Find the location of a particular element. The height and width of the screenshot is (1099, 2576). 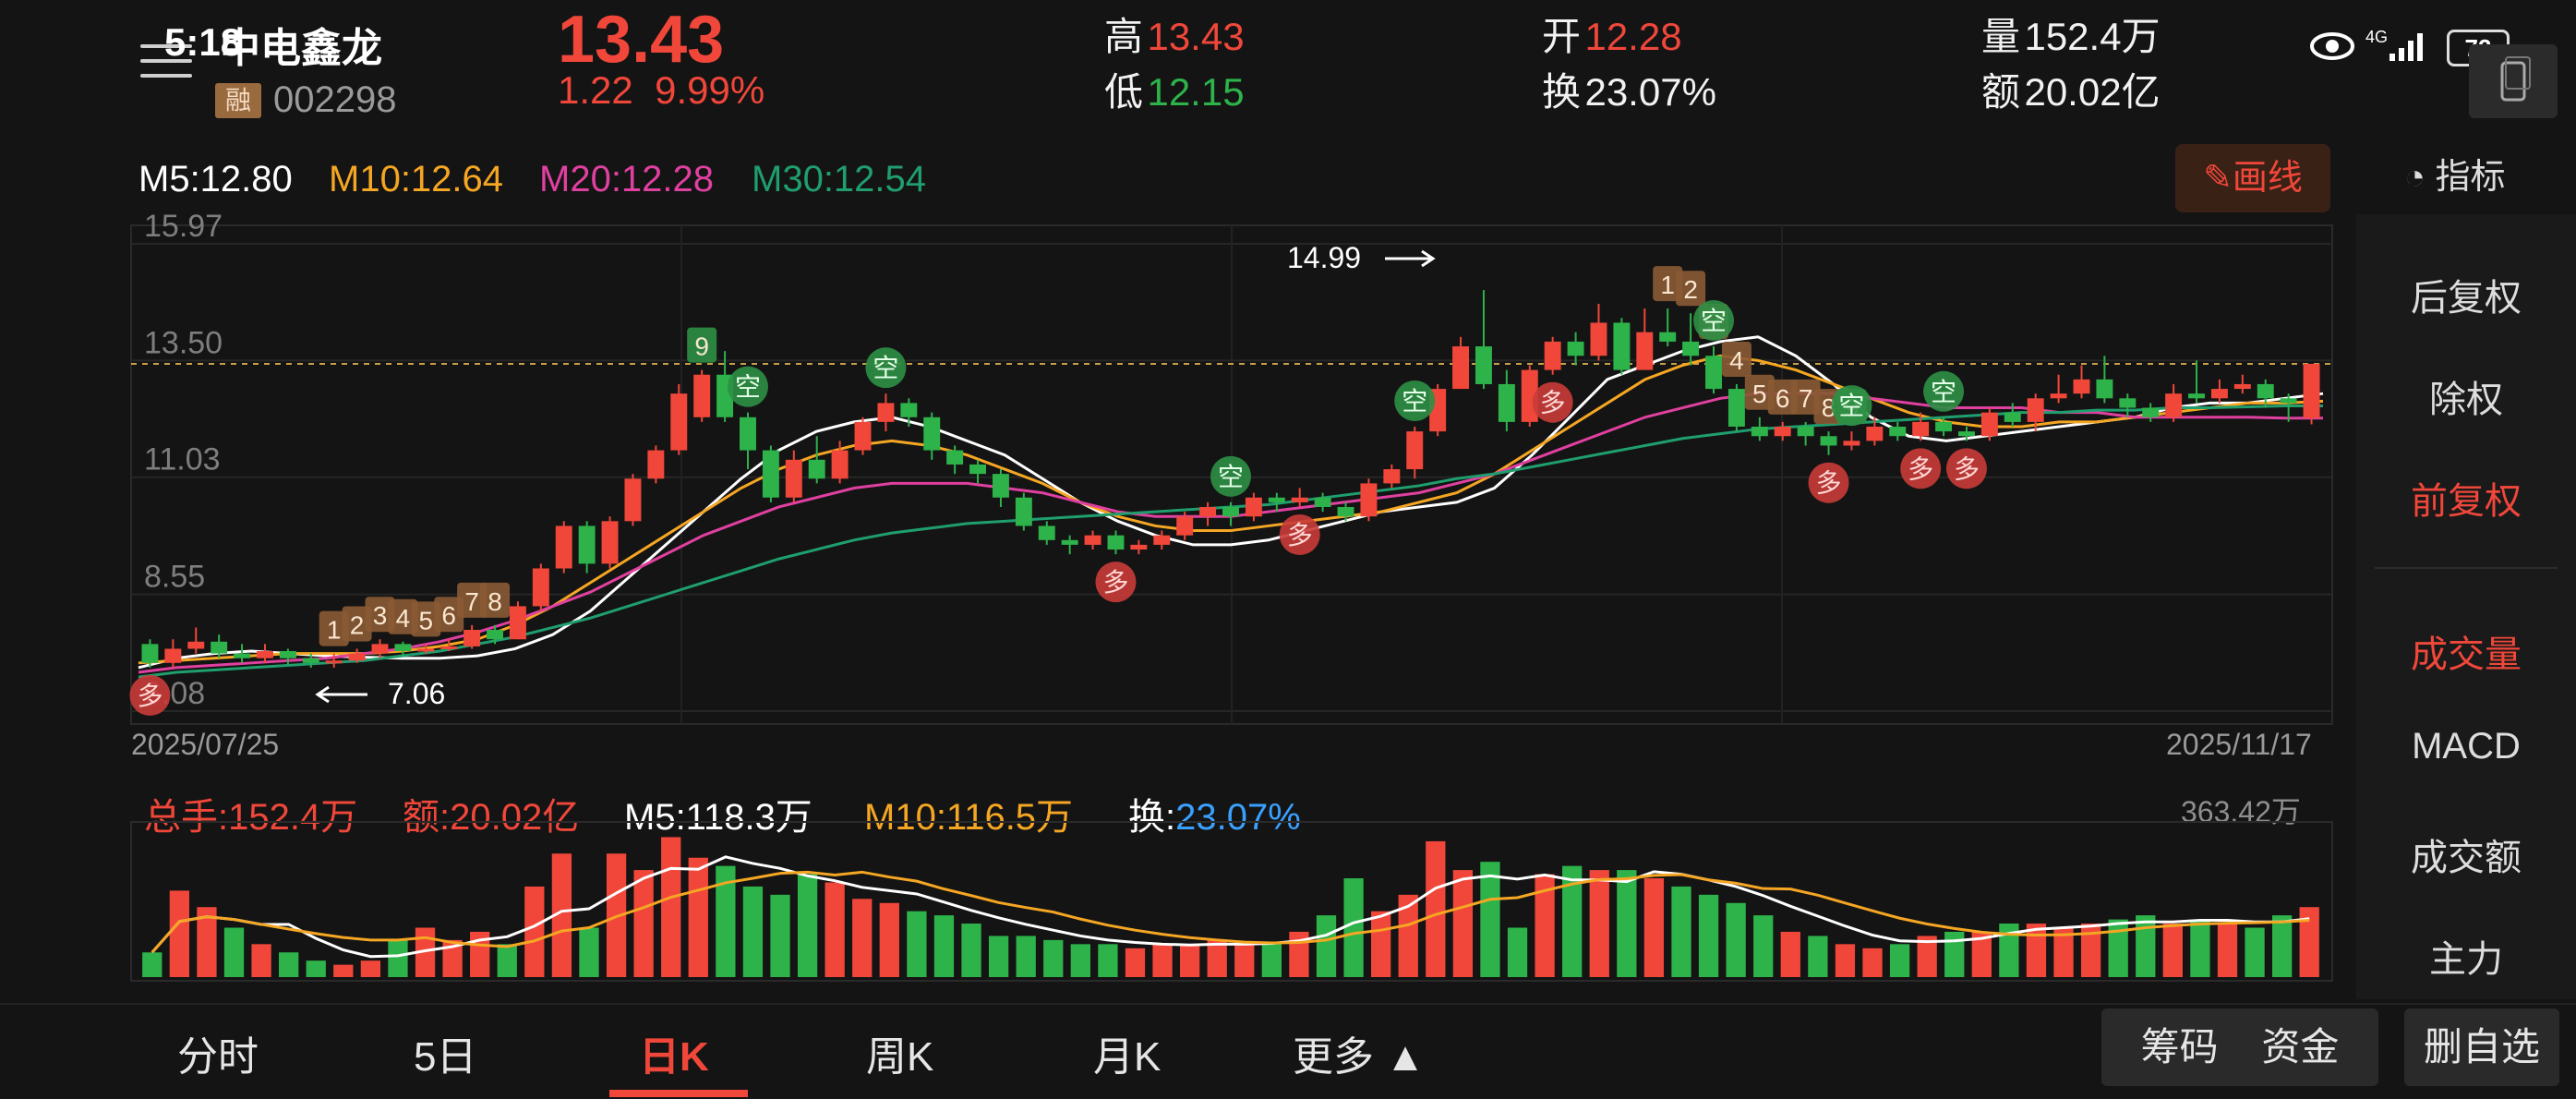

draw-line-button: ✎画线 is located at coordinates (2252, 178).